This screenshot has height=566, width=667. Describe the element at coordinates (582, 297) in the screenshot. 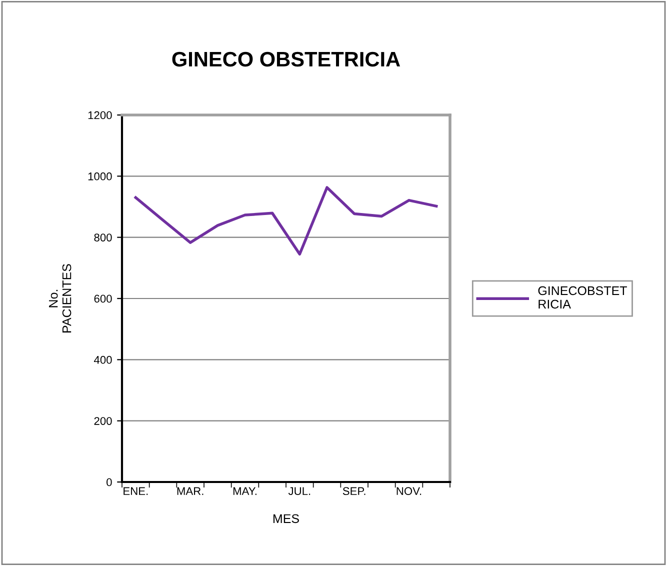

I see `legend-label: GINECOBSTET RICIA` at that location.